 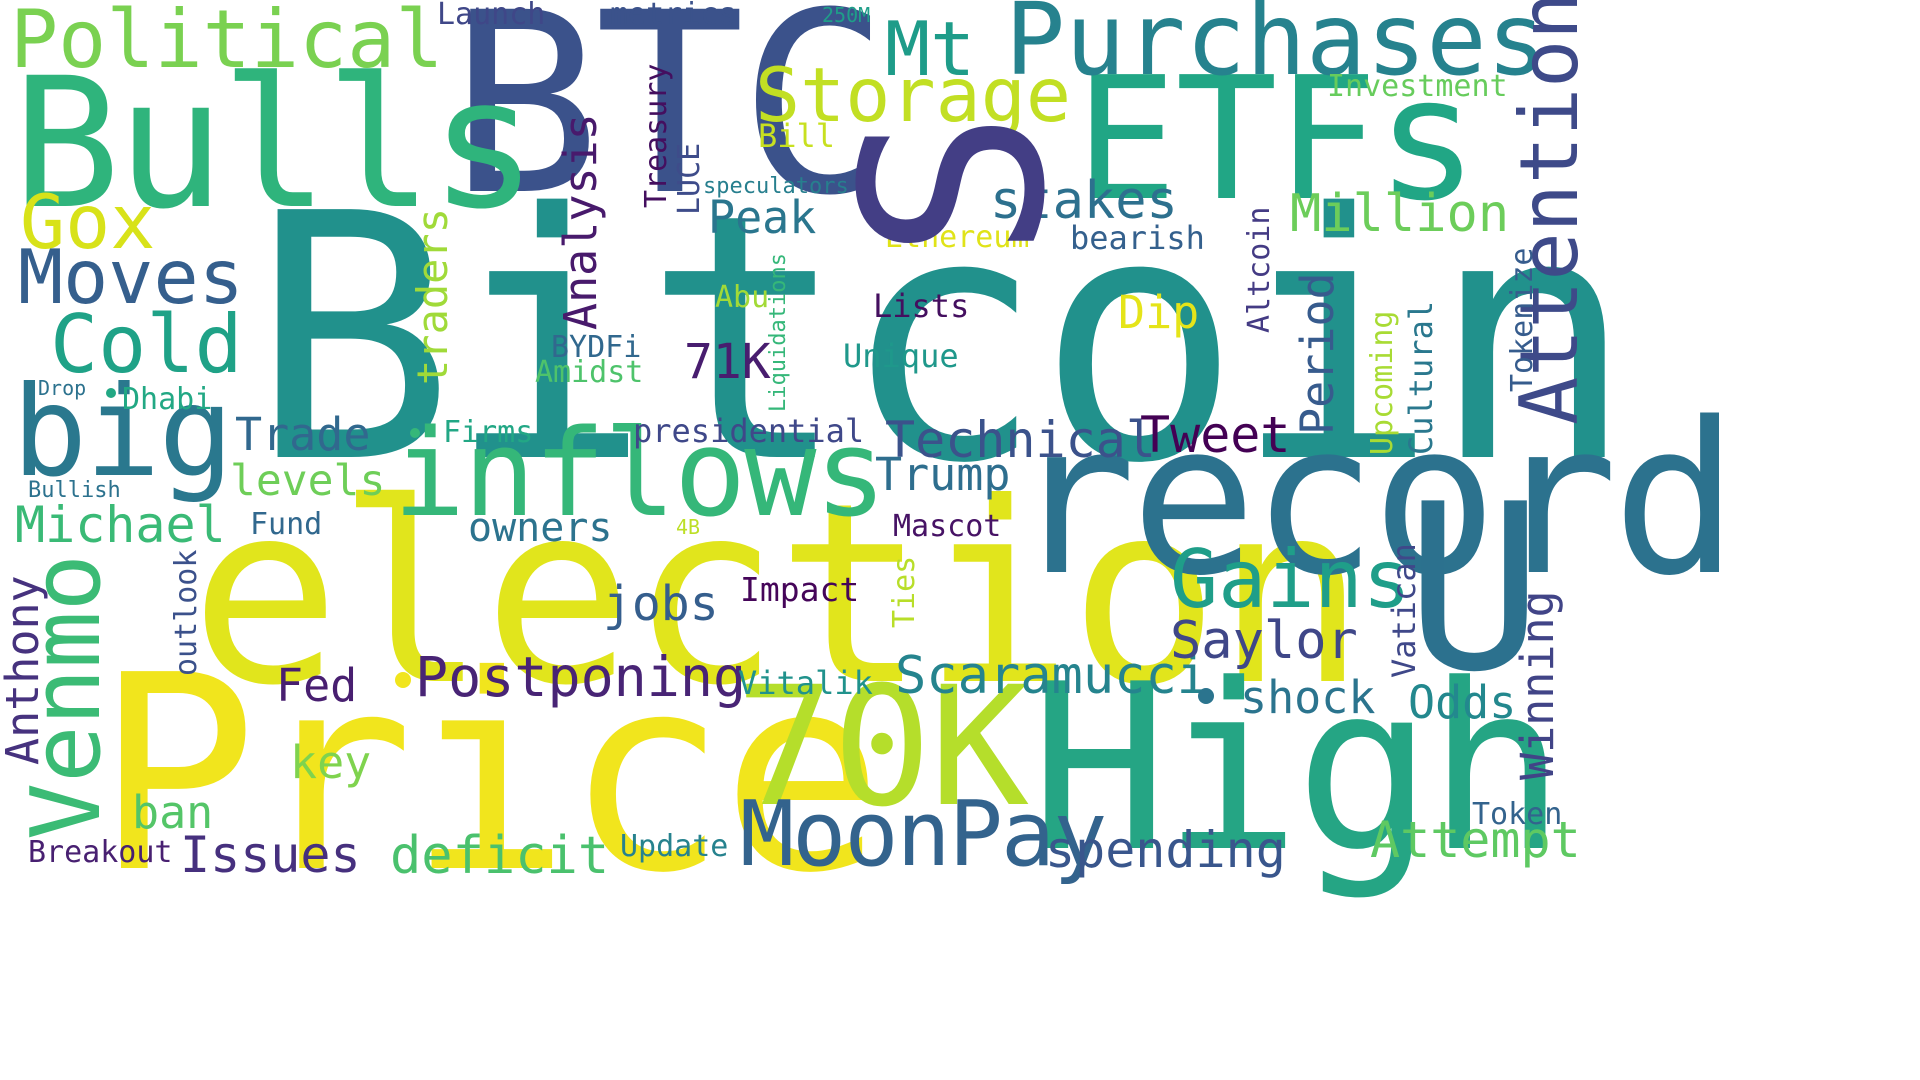 I want to click on word: metrics, so click(x=673, y=16).